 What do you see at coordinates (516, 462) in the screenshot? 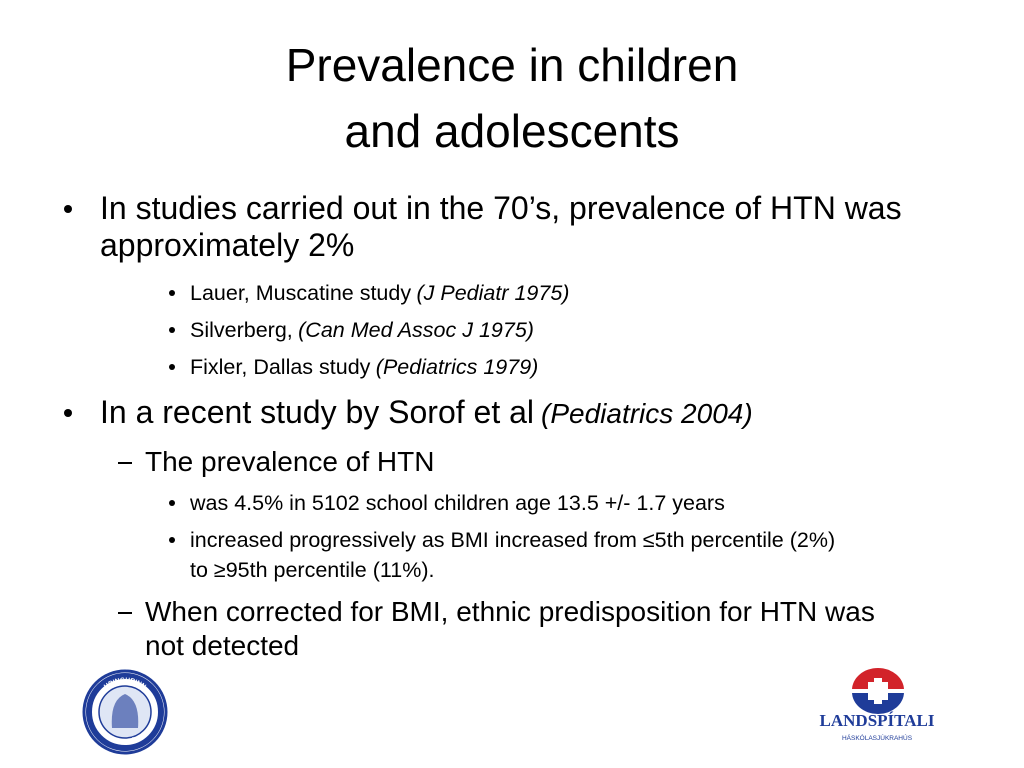
I see `sub-bullet: The prevalence of HTN` at bounding box center [516, 462].